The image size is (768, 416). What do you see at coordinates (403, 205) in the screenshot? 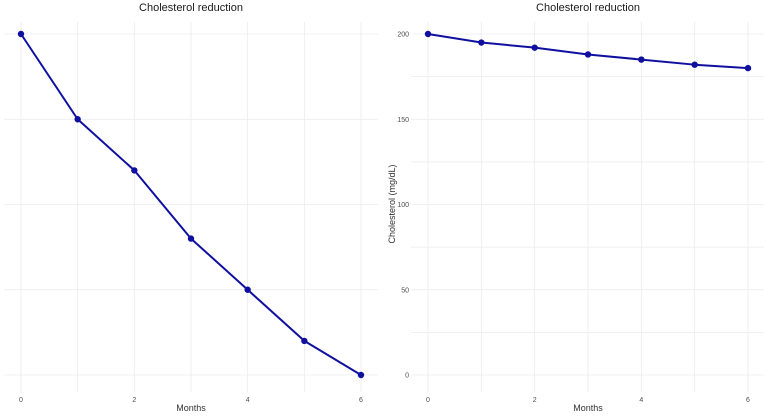
I see `y-tick-label: 100` at bounding box center [403, 205].